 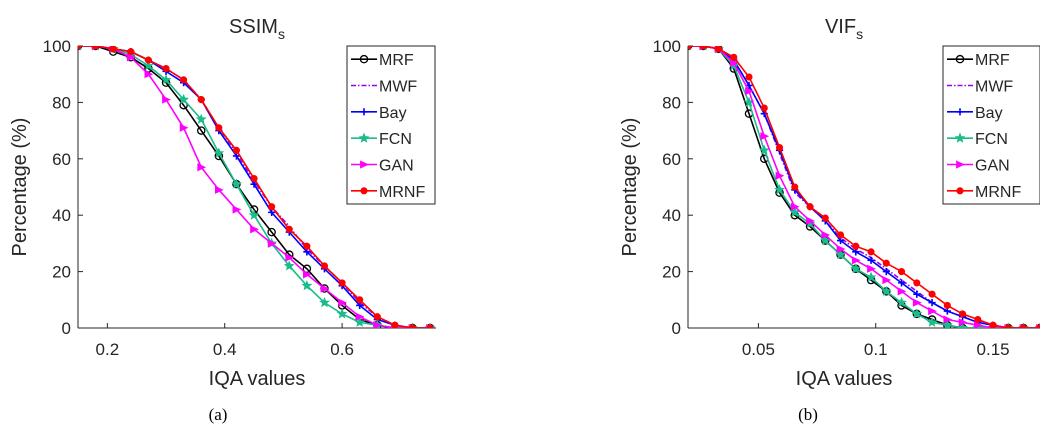 What do you see at coordinates (998, 192) in the screenshot?
I see `legend-label-mrnf: MRNF` at bounding box center [998, 192].